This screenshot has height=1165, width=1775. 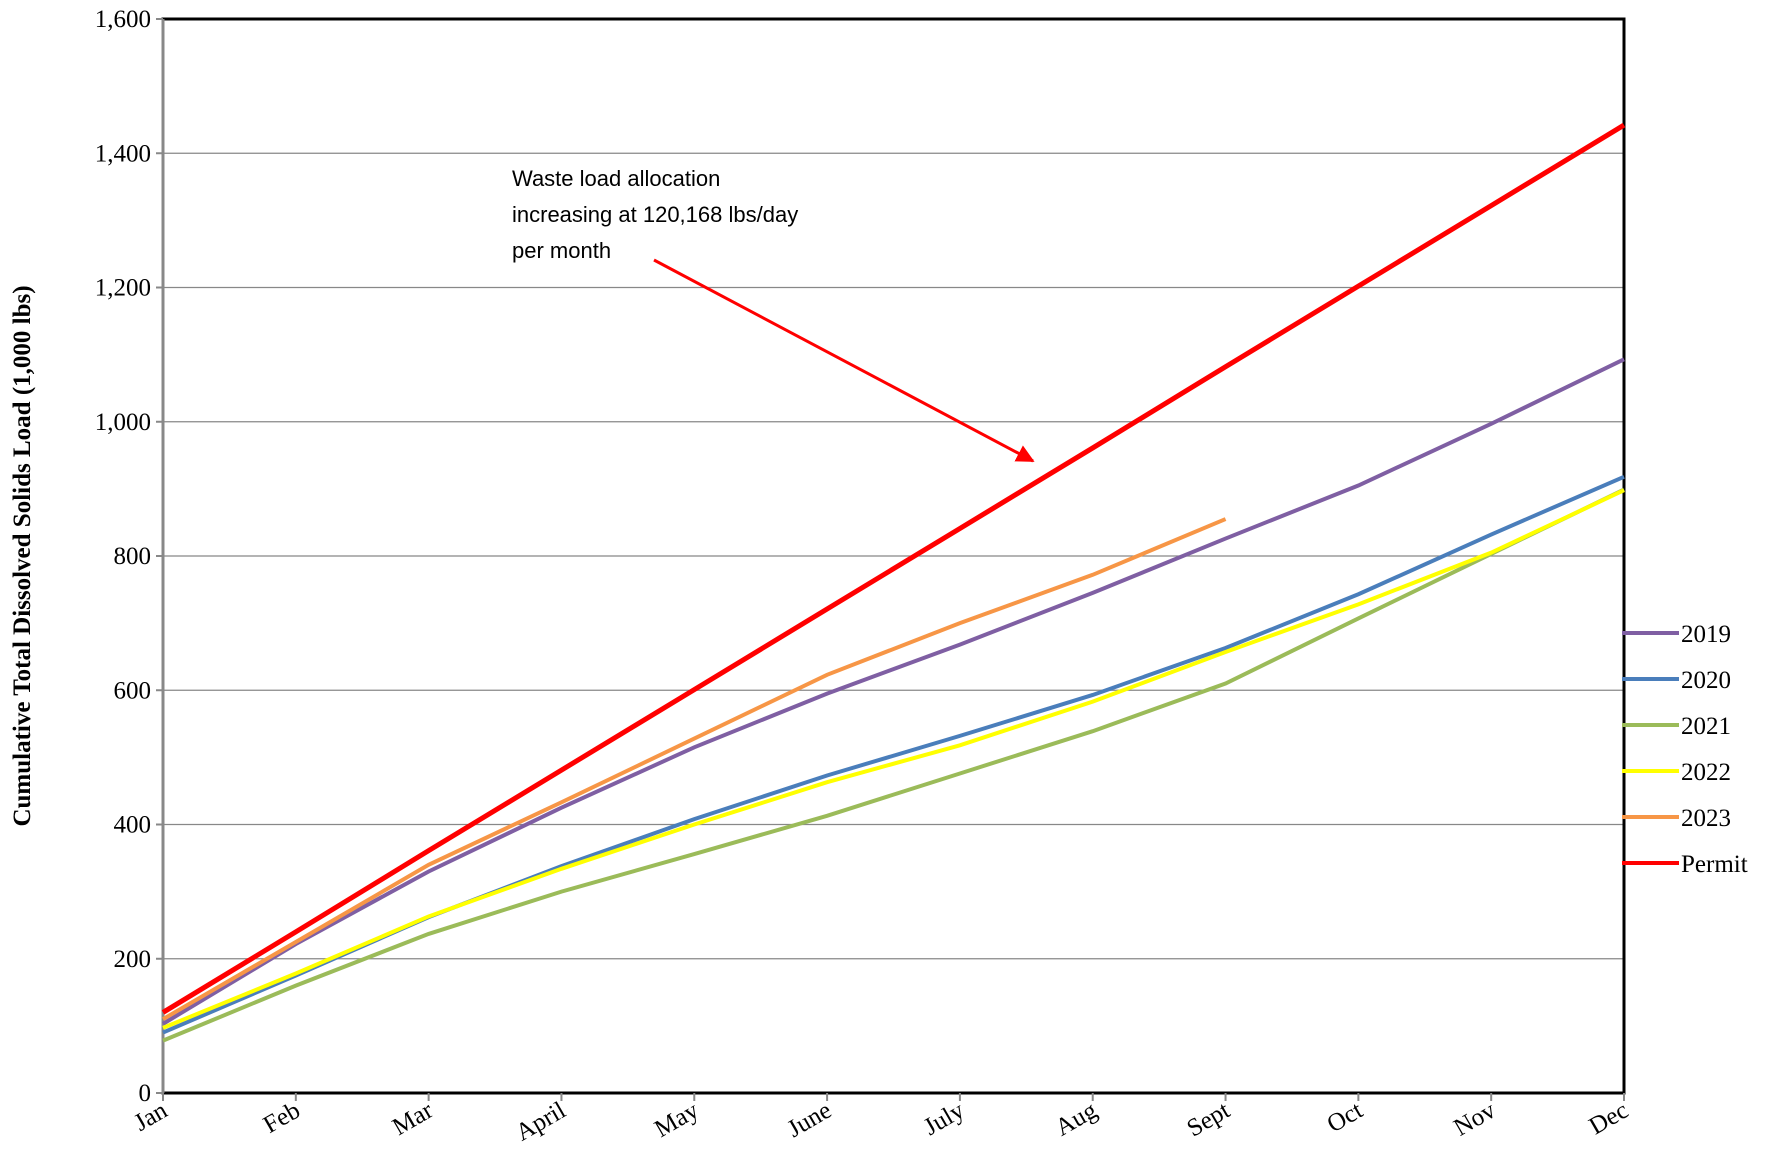 What do you see at coordinates (944, 1119) in the screenshot?
I see `x-tick-label: July` at bounding box center [944, 1119].